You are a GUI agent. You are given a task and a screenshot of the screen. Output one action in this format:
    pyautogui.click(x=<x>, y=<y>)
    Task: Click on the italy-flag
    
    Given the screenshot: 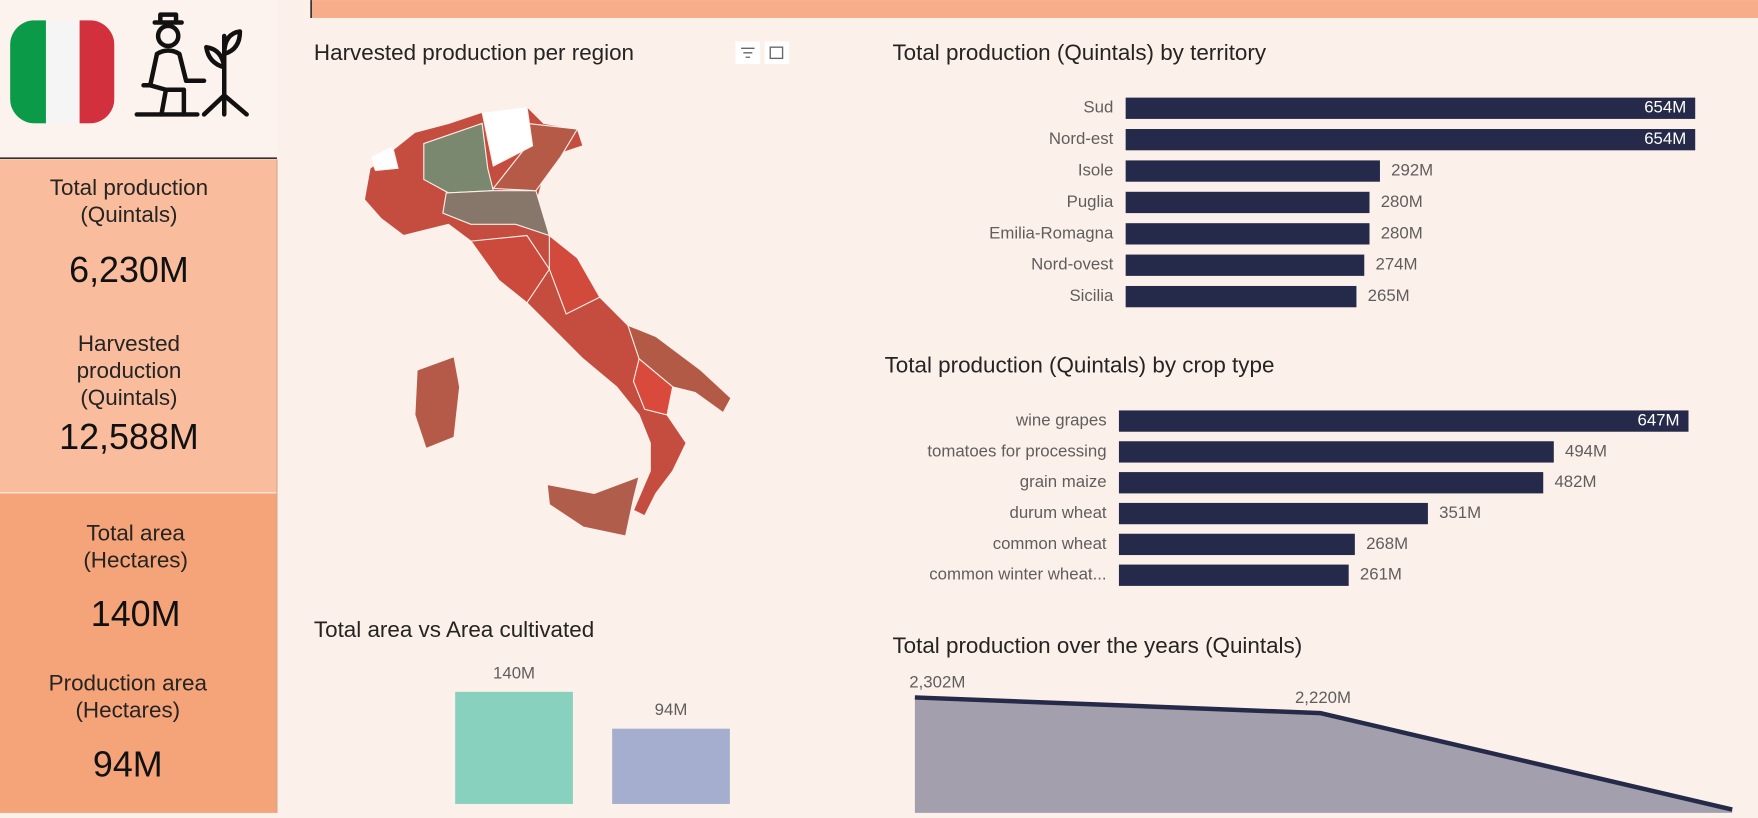 What is the action you would take?
    pyautogui.click(x=62, y=72)
    